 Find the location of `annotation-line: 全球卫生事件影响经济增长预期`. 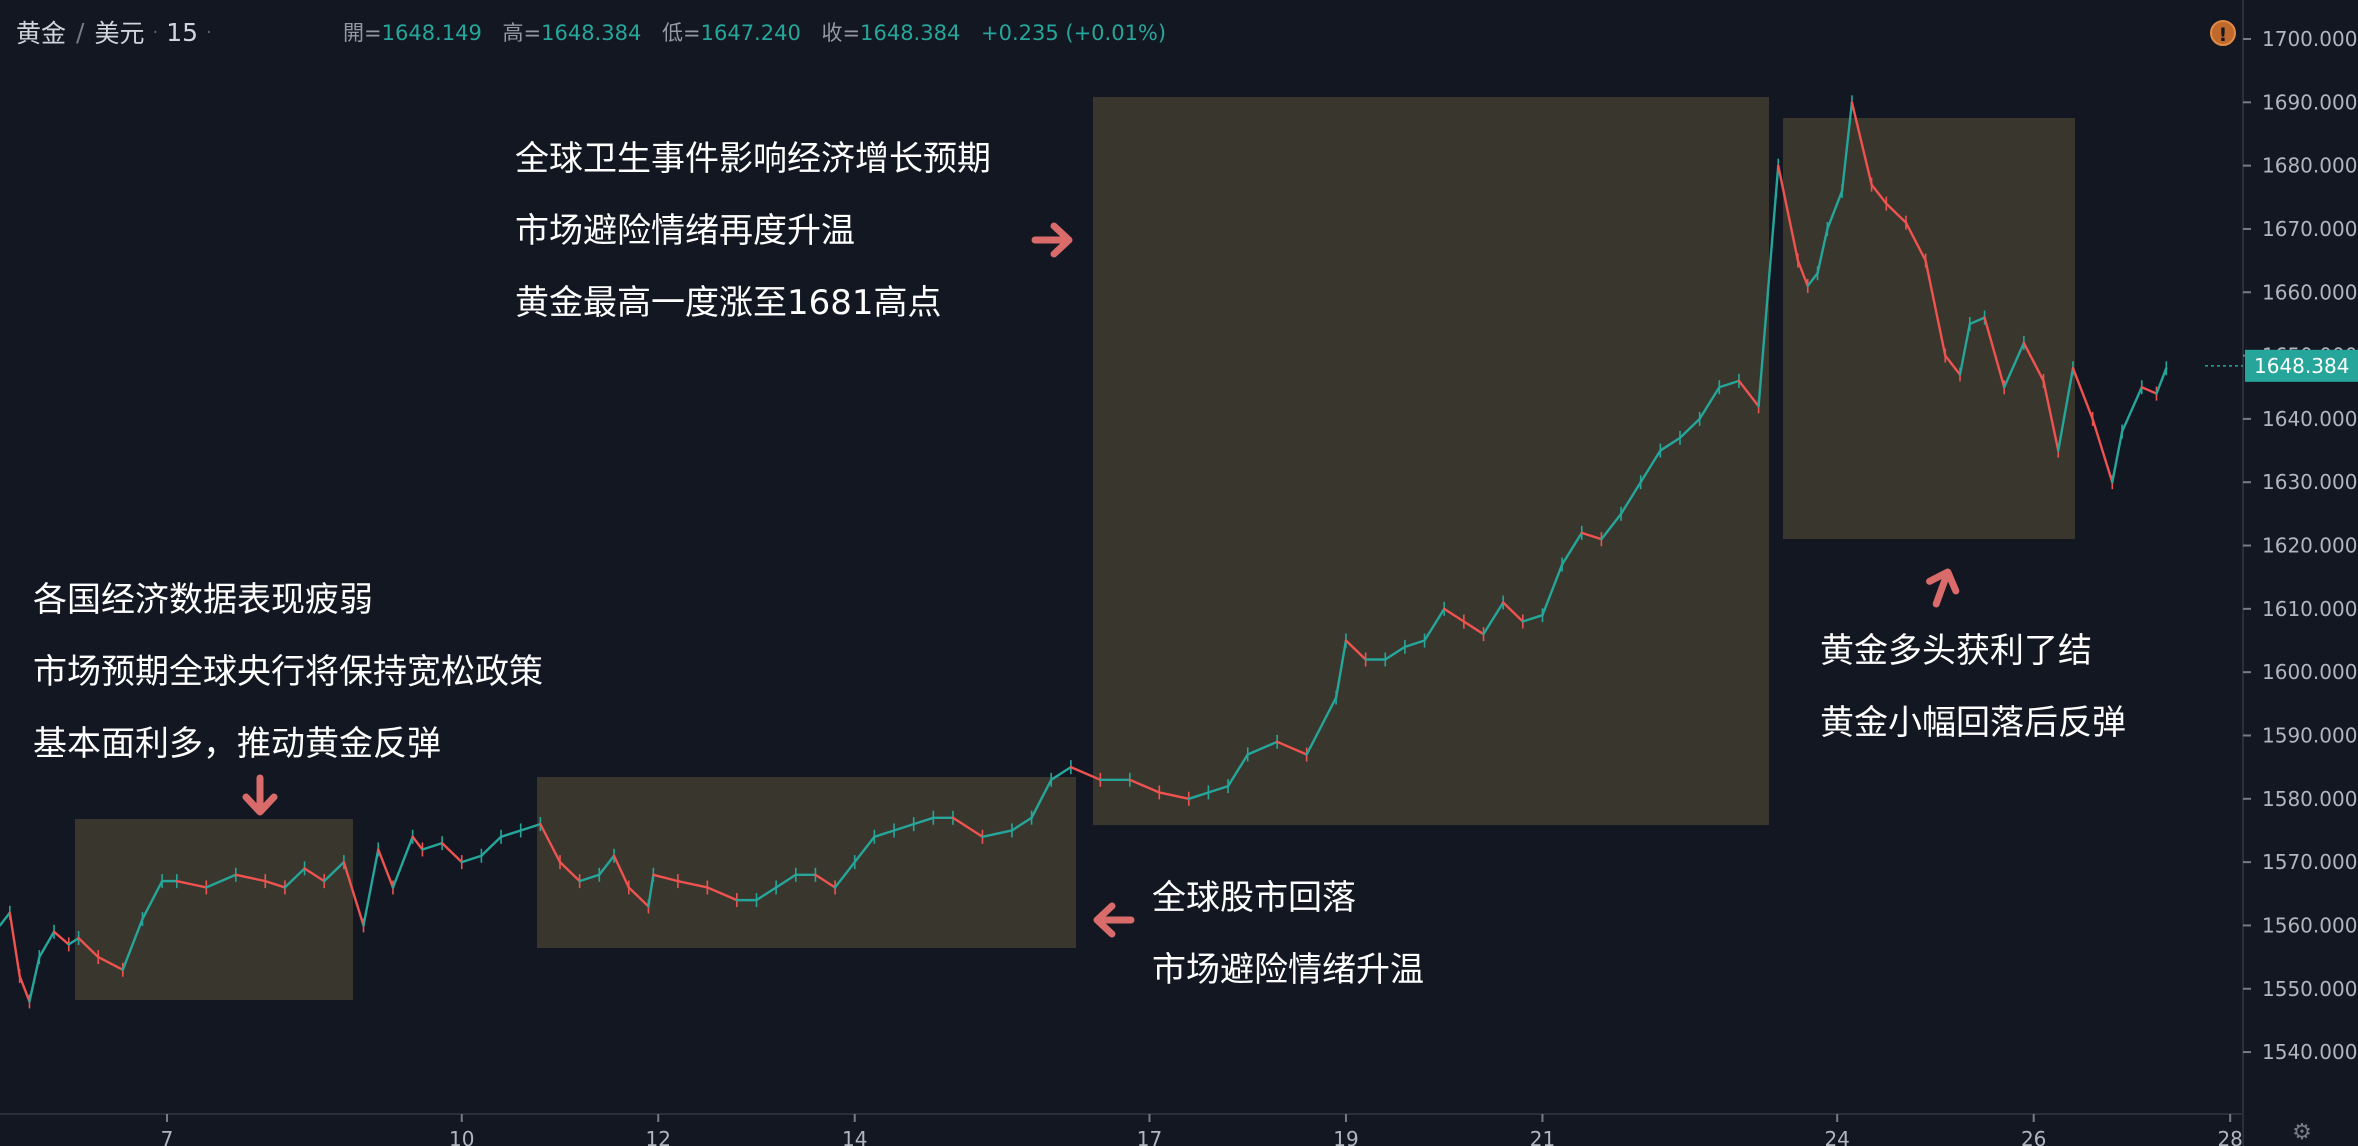

annotation-line: 全球卫生事件影响经济增长预期 is located at coordinates (753, 159).